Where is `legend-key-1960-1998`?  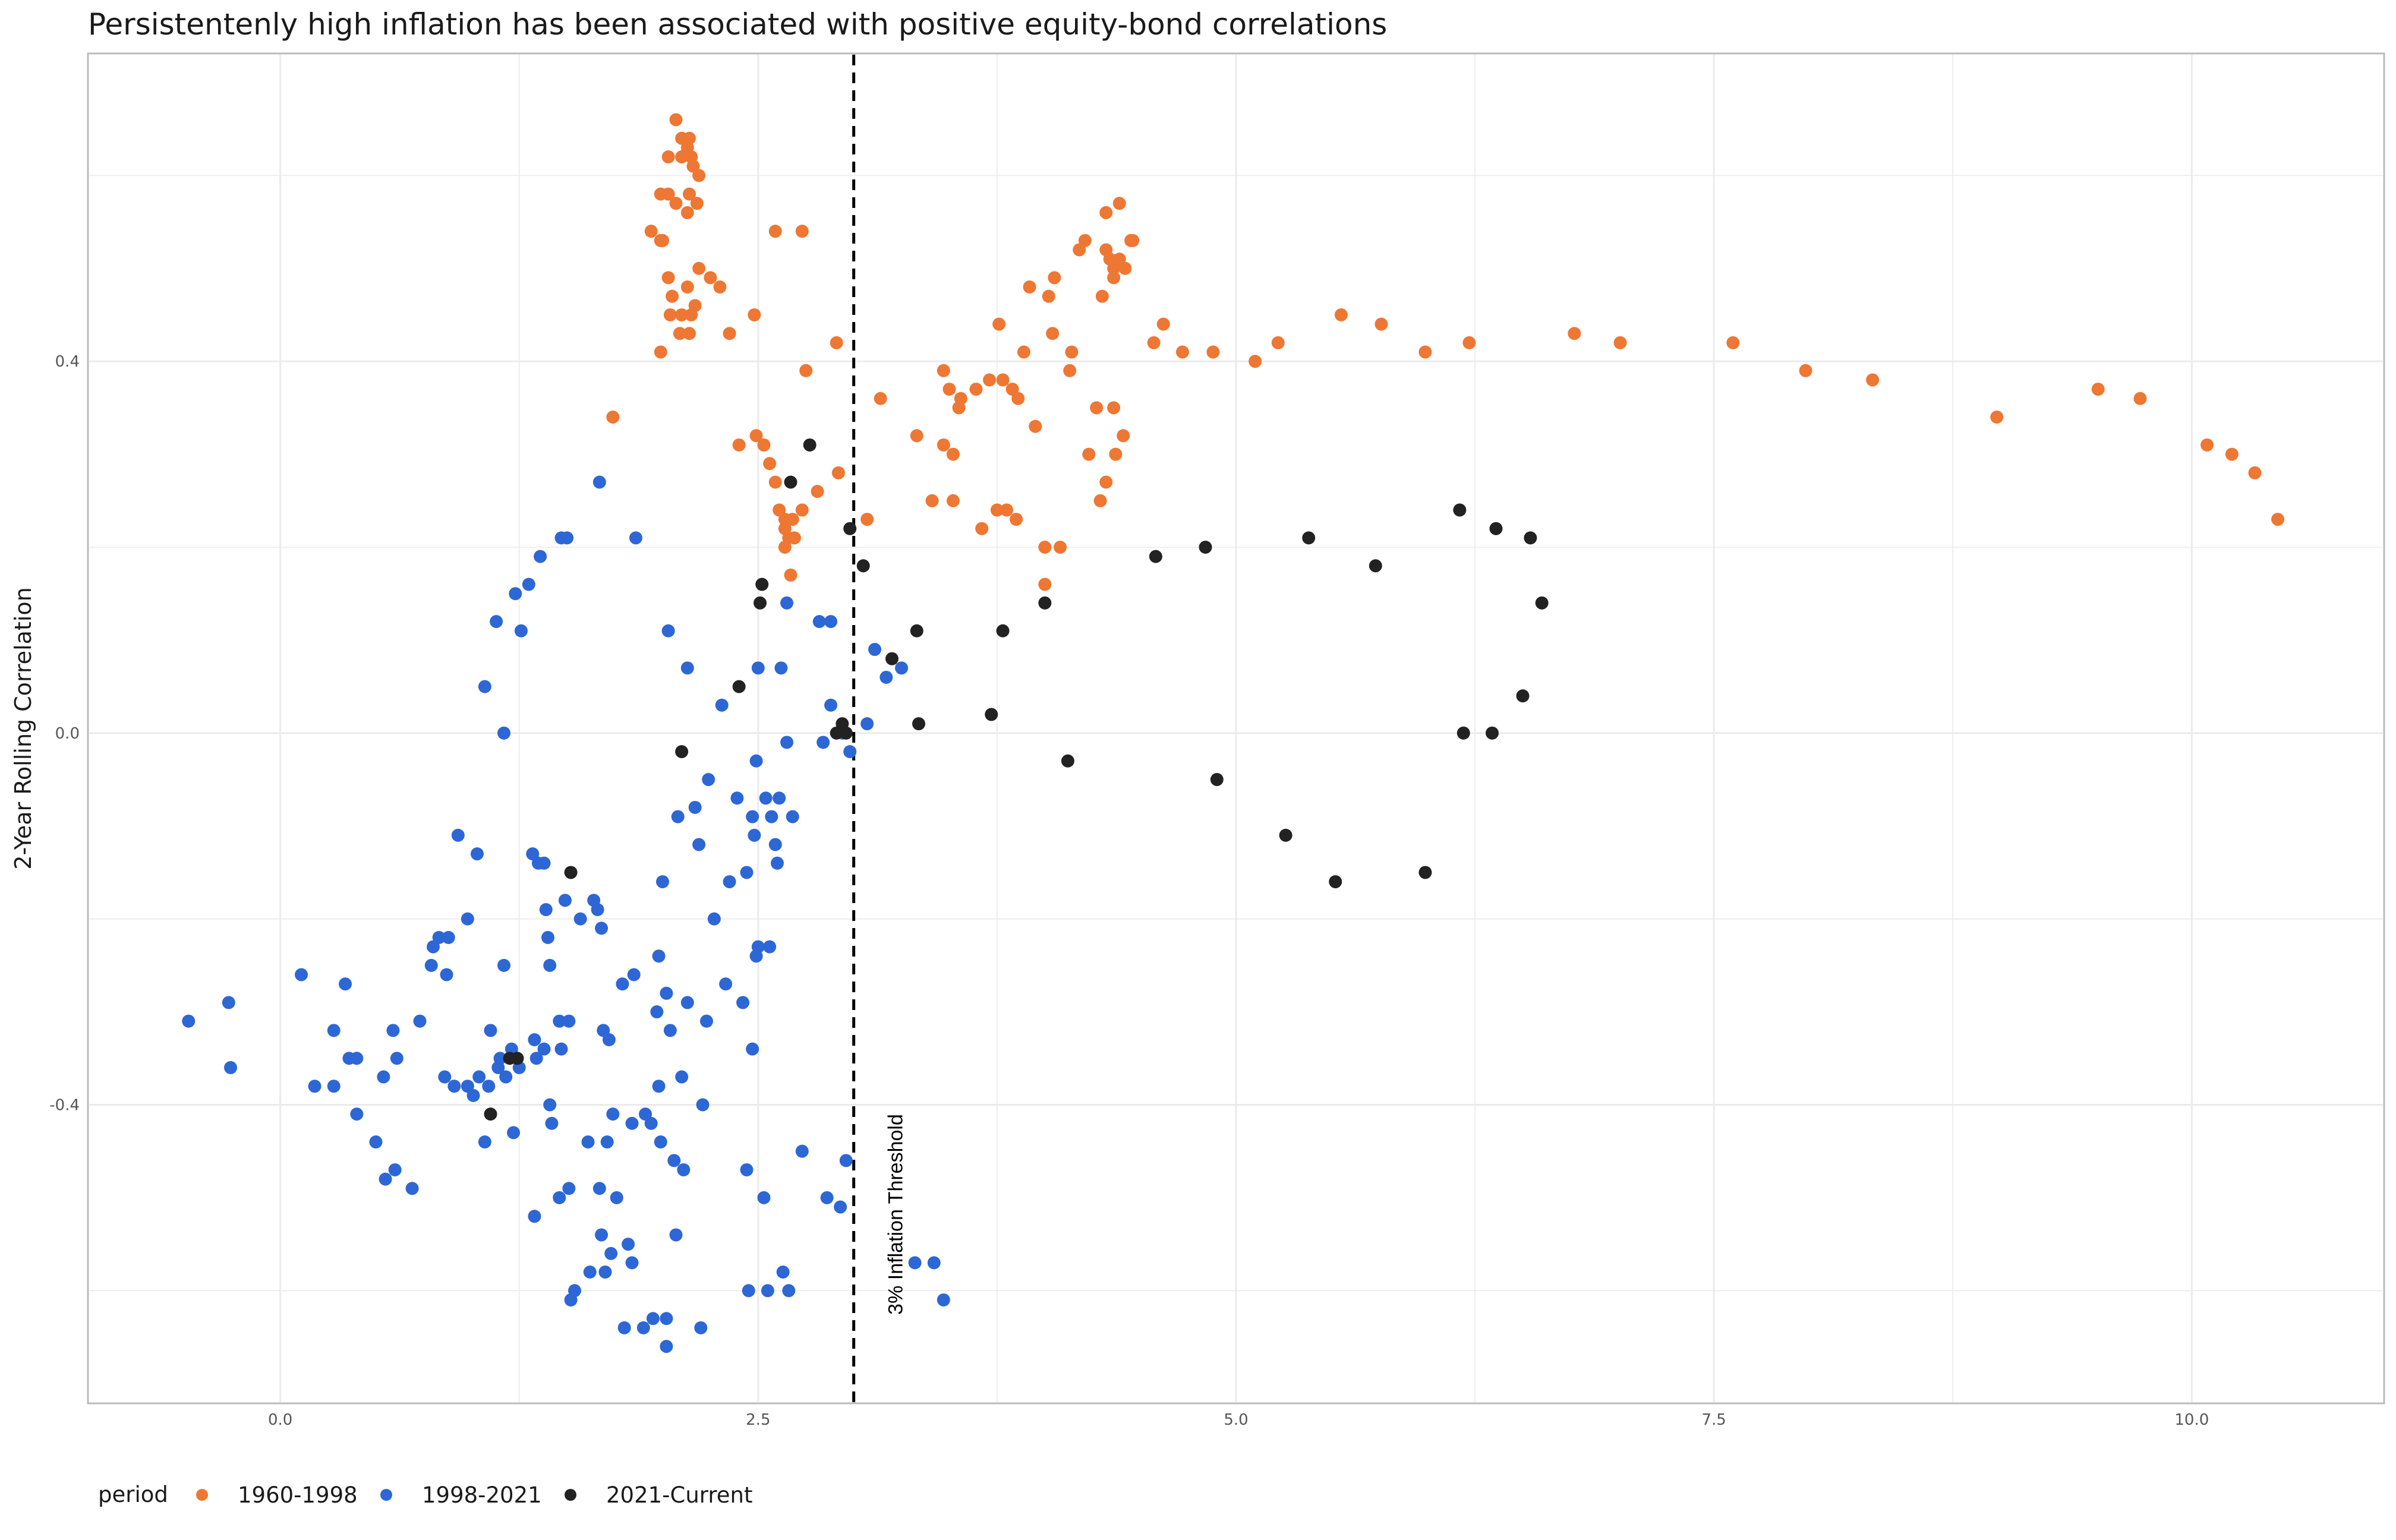 legend-key-1960-1998 is located at coordinates (202, 1495).